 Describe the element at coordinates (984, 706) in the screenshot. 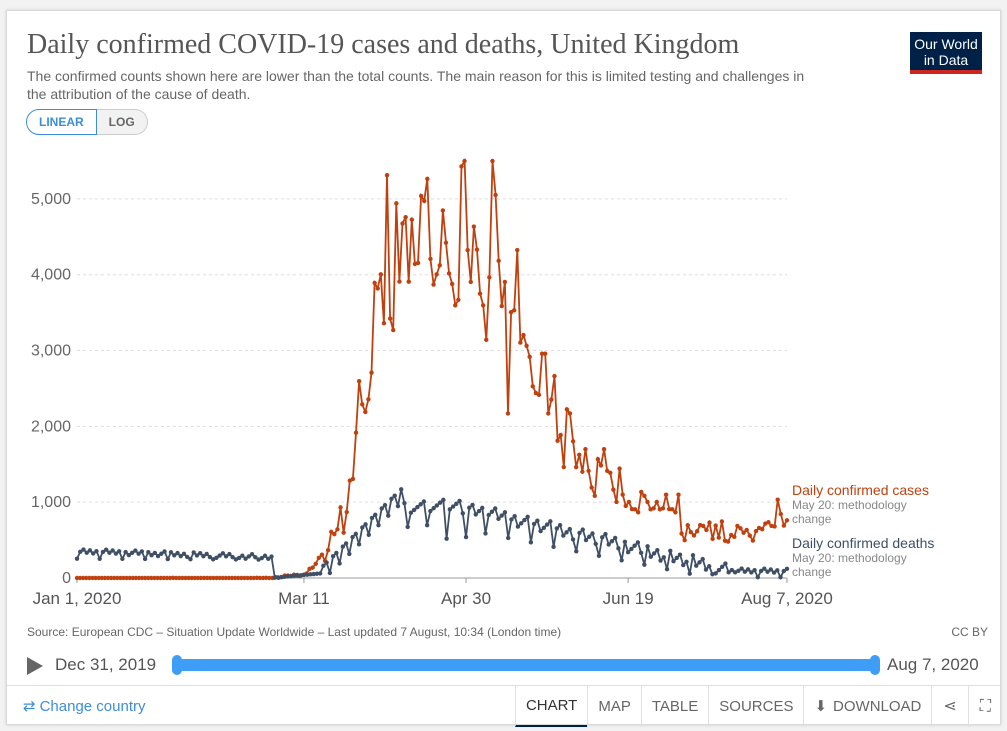

I see `fullscreen-button: ⛶` at that location.